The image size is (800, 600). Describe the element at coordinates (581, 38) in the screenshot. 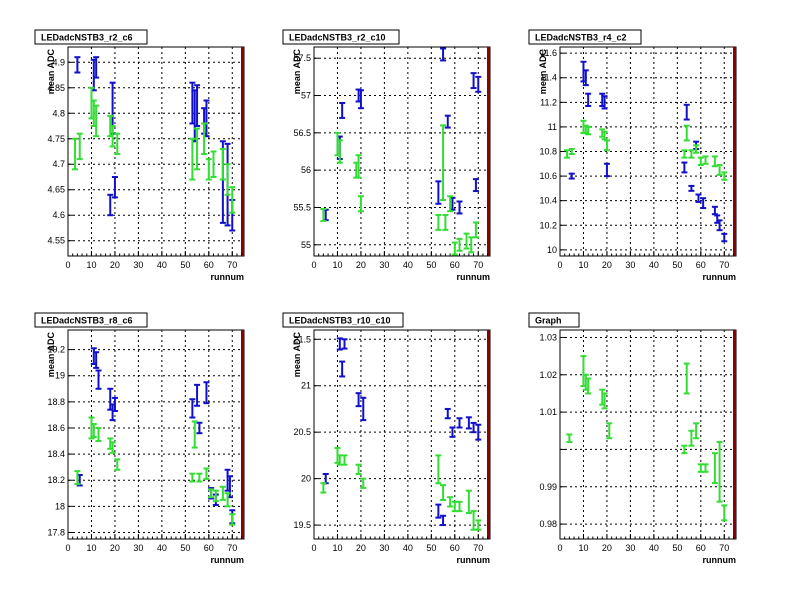

I see `chart-title: LEDadcNSTB3_r4_c2` at that location.